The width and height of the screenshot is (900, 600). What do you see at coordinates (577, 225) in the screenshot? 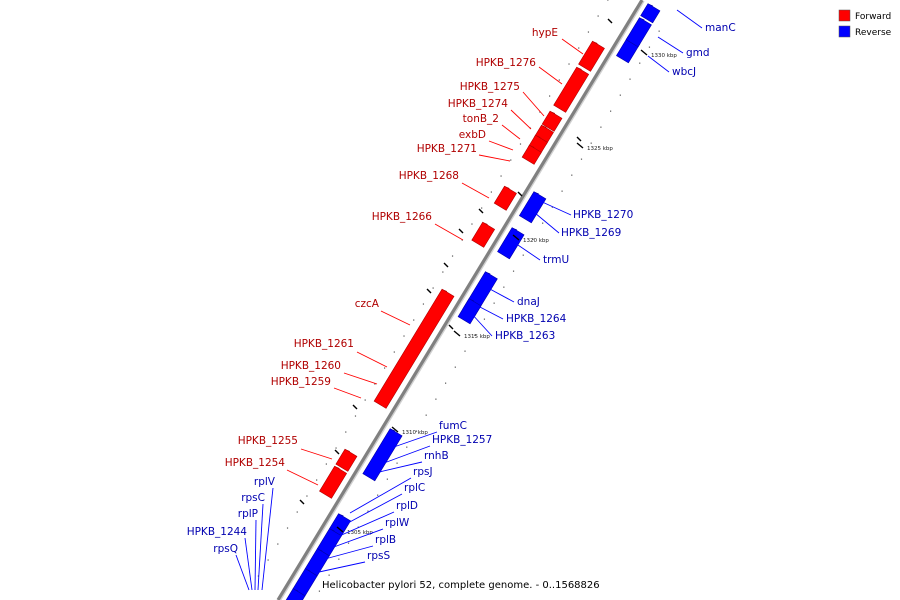
I see `reverse-label-hpkb-1269: HPKB_1269` at bounding box center [577, 225].